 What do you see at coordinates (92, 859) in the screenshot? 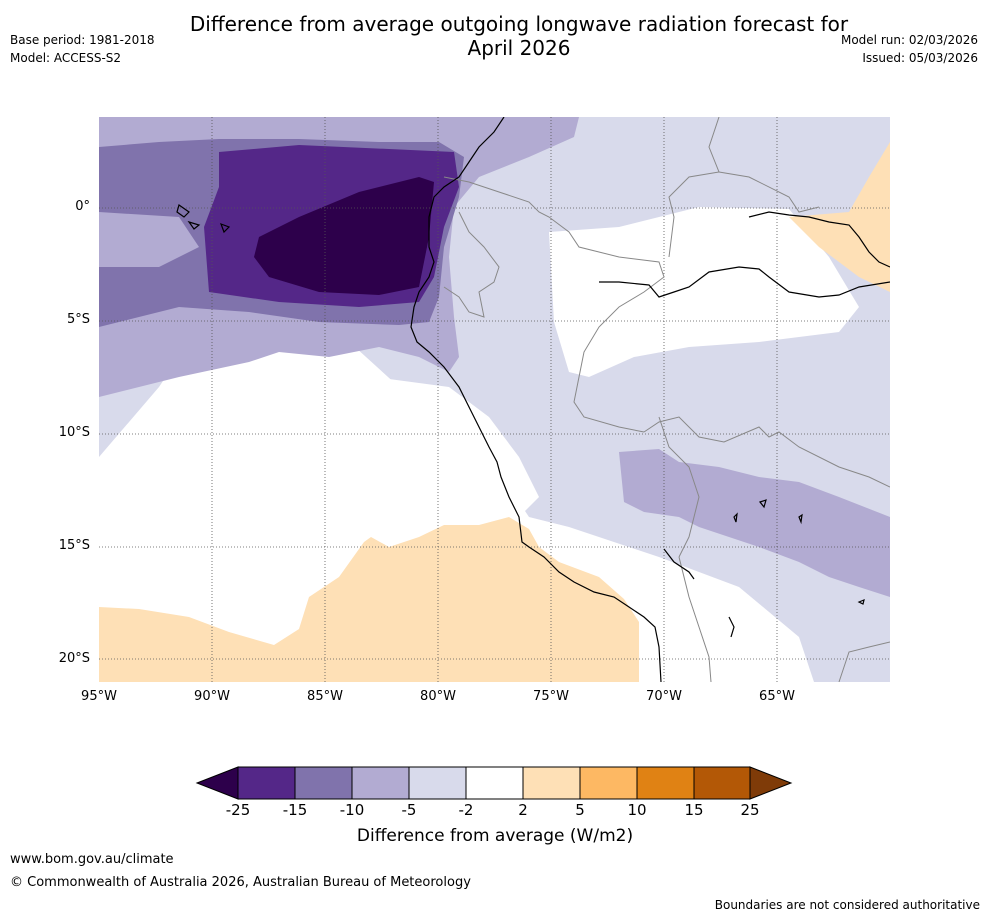
I see `website-link: www.bom.gov.au/climate` at bounding box center [92, 859].